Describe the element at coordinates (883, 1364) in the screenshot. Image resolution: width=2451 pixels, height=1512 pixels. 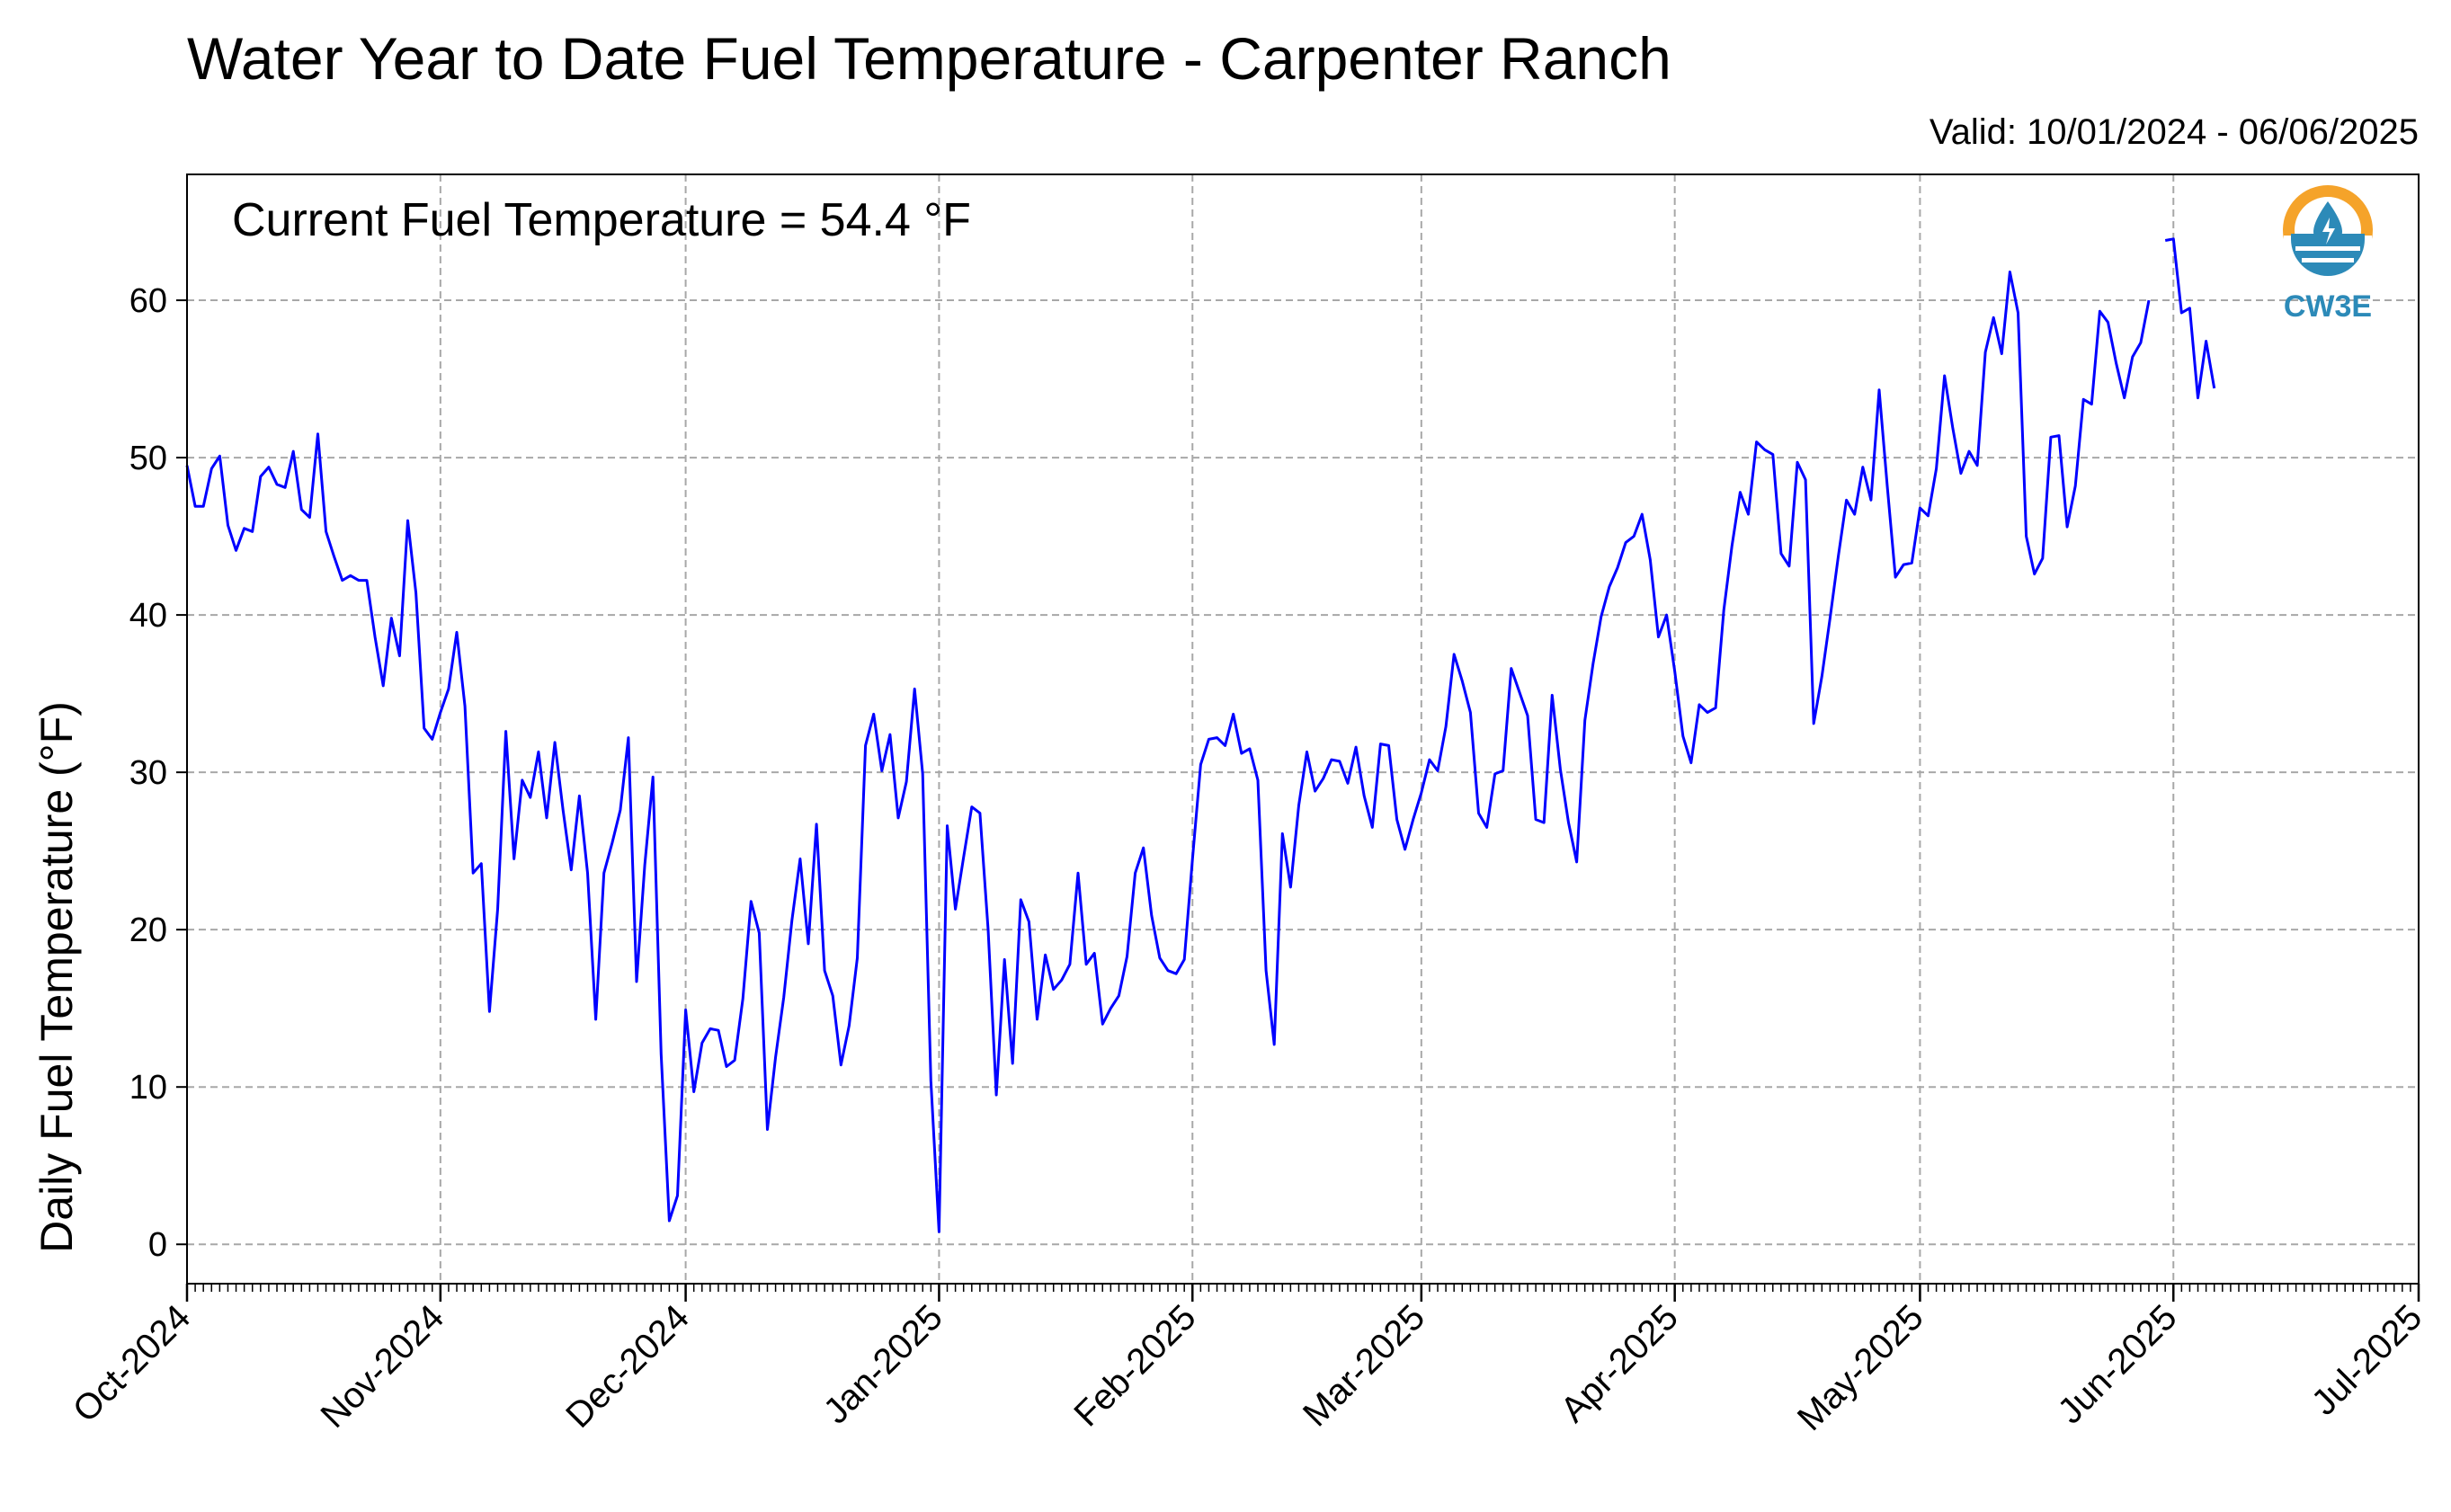
I see `x-tick-label: Jan-2025` at that location.